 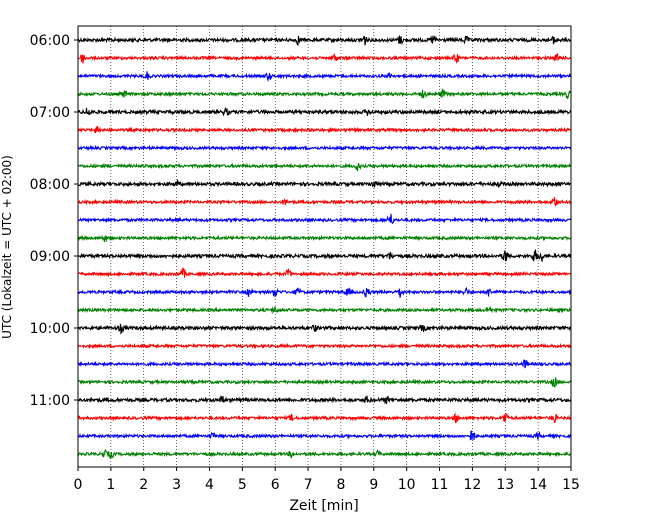 What do you see at coordinates (50, 257) in the screenshot?
I see `y-tick-label-0900: 09:00` at bounding box center [50, 257].